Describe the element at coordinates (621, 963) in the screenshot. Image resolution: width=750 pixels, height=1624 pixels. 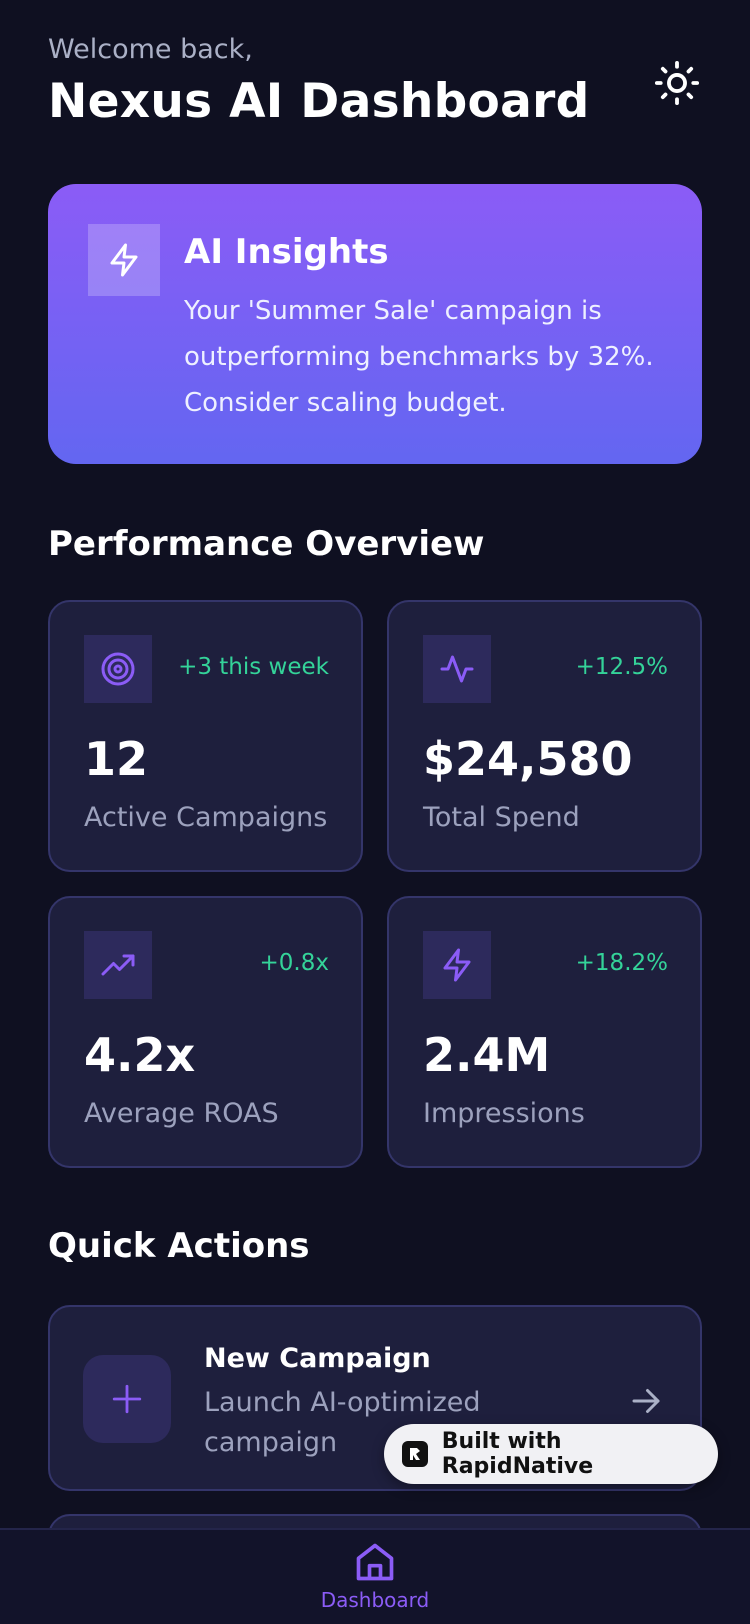
I see `stat-change: +18.2%` at that location.